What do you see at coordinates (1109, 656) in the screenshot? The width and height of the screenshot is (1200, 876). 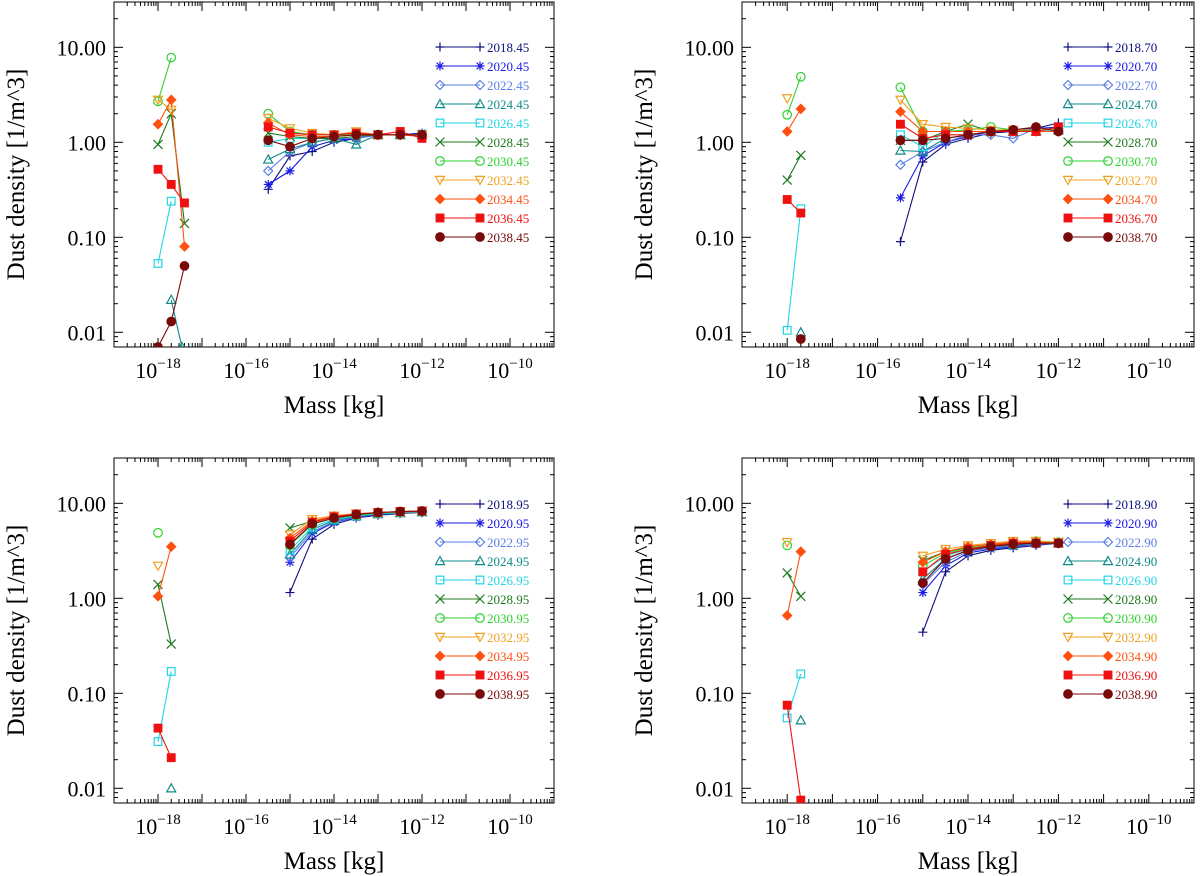 I see `legend-item: 2034.90` at bounding box center [1109, 656].